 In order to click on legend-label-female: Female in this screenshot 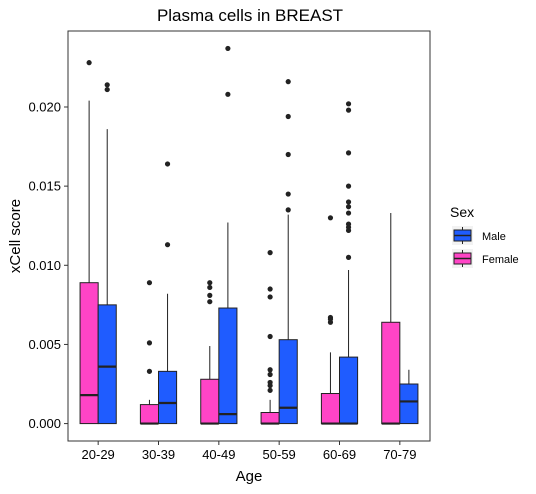, I will do `click(500, 260)`.